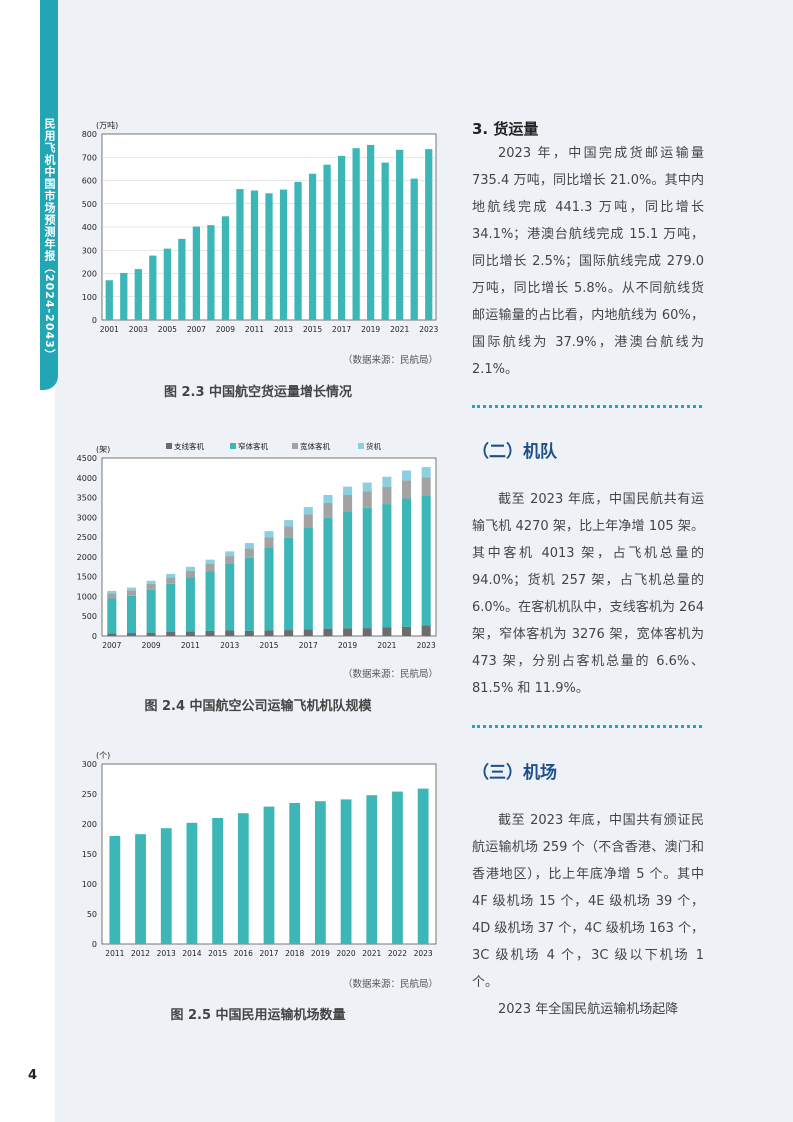 The image size is (793, 1122). I want to click on fleet-heading: （二）机队, so click(514, 452).